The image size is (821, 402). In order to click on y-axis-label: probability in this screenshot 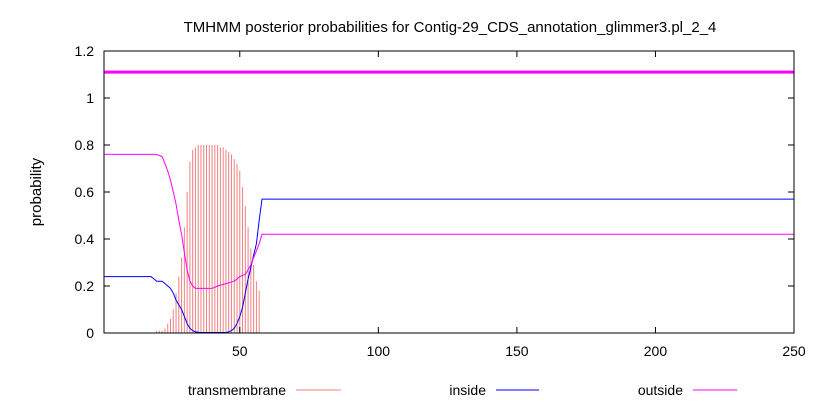, I will do `click(36, 191)`.